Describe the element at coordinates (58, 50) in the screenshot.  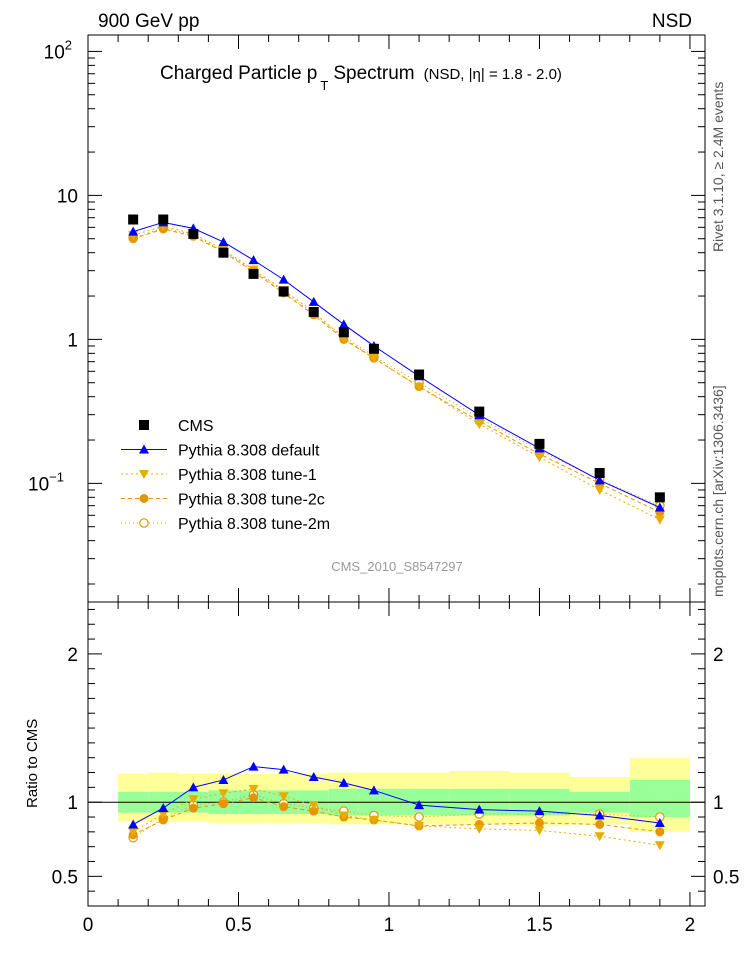
I see `upper-y-tick-label: 10²` at that location.